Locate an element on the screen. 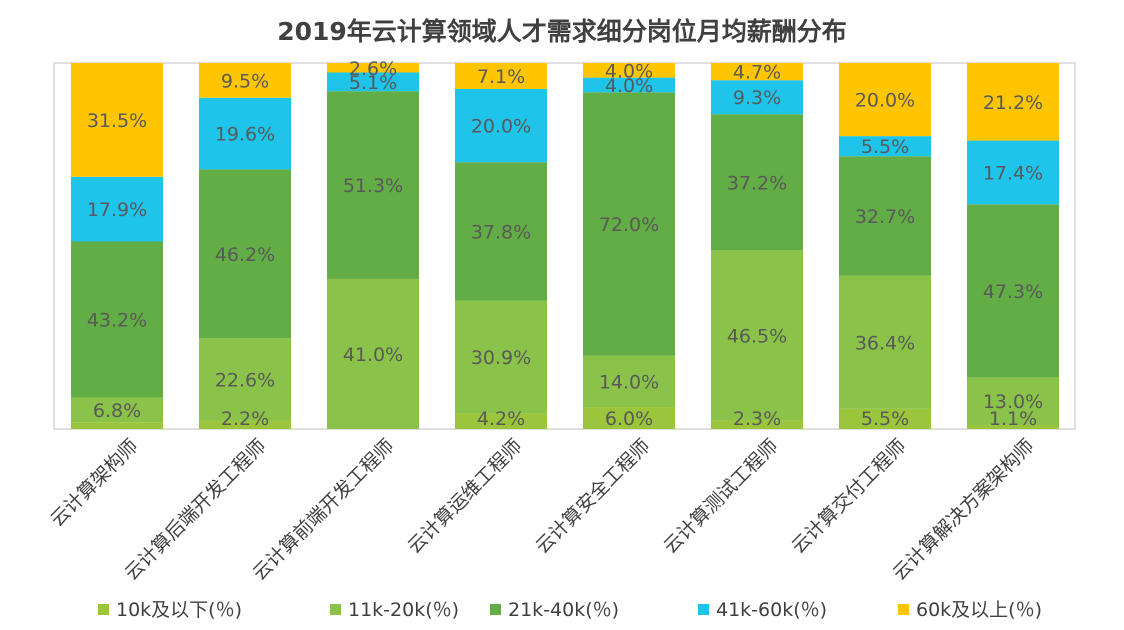  data-label-8-5: 21.2% is located at coordinates (1013, 103).